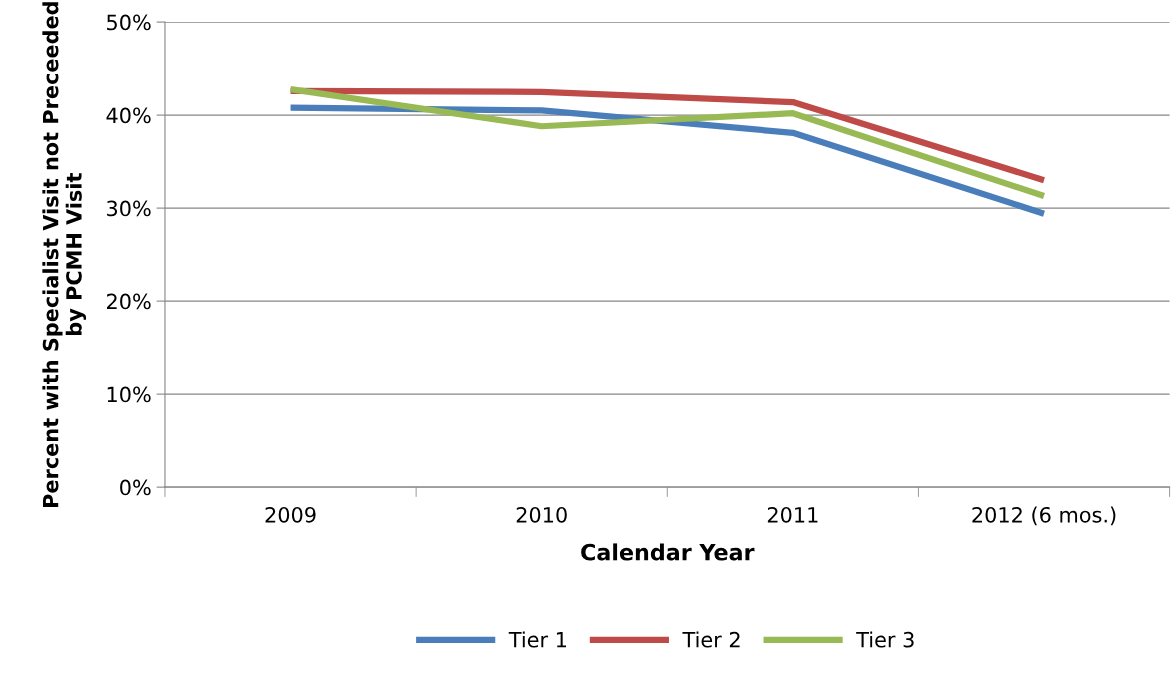 This screenshot has width=1175, height=690. What do you see at coordinates (290, 514) in the screenshot?
I see `x-tick-label: 2009` at bounding box center [290, 514].